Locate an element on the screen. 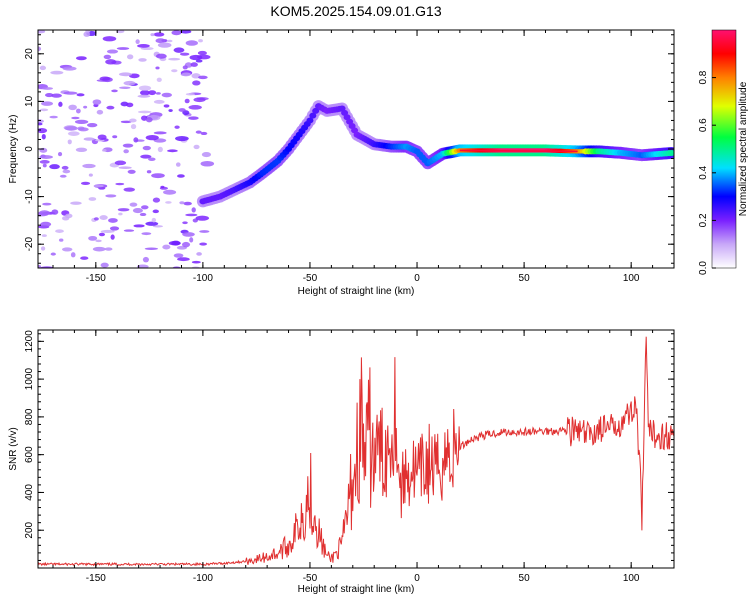  snr-ytick-label: 600 is located at coordinates (29, 454).